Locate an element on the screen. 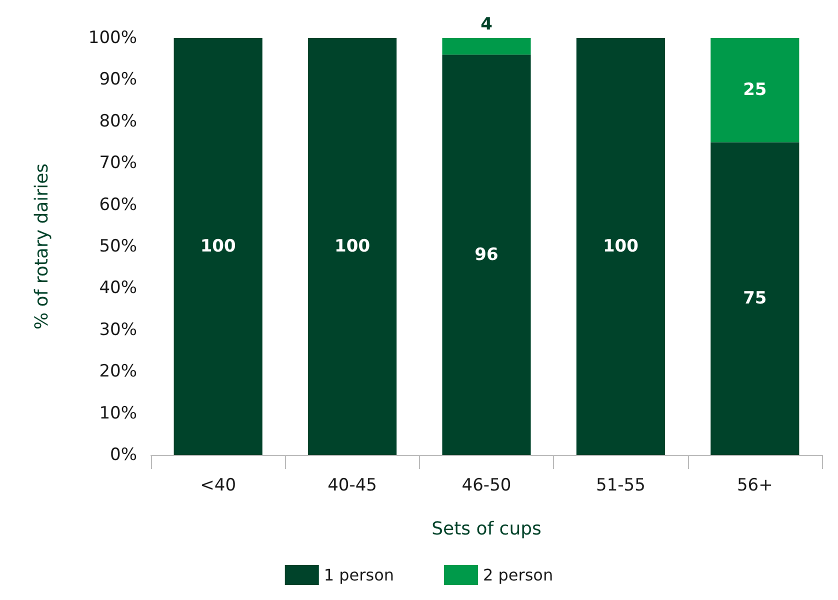 The height and width of the screenshot is (600, 838). x-tick-label: <40 is located at coordinates (218, 486).